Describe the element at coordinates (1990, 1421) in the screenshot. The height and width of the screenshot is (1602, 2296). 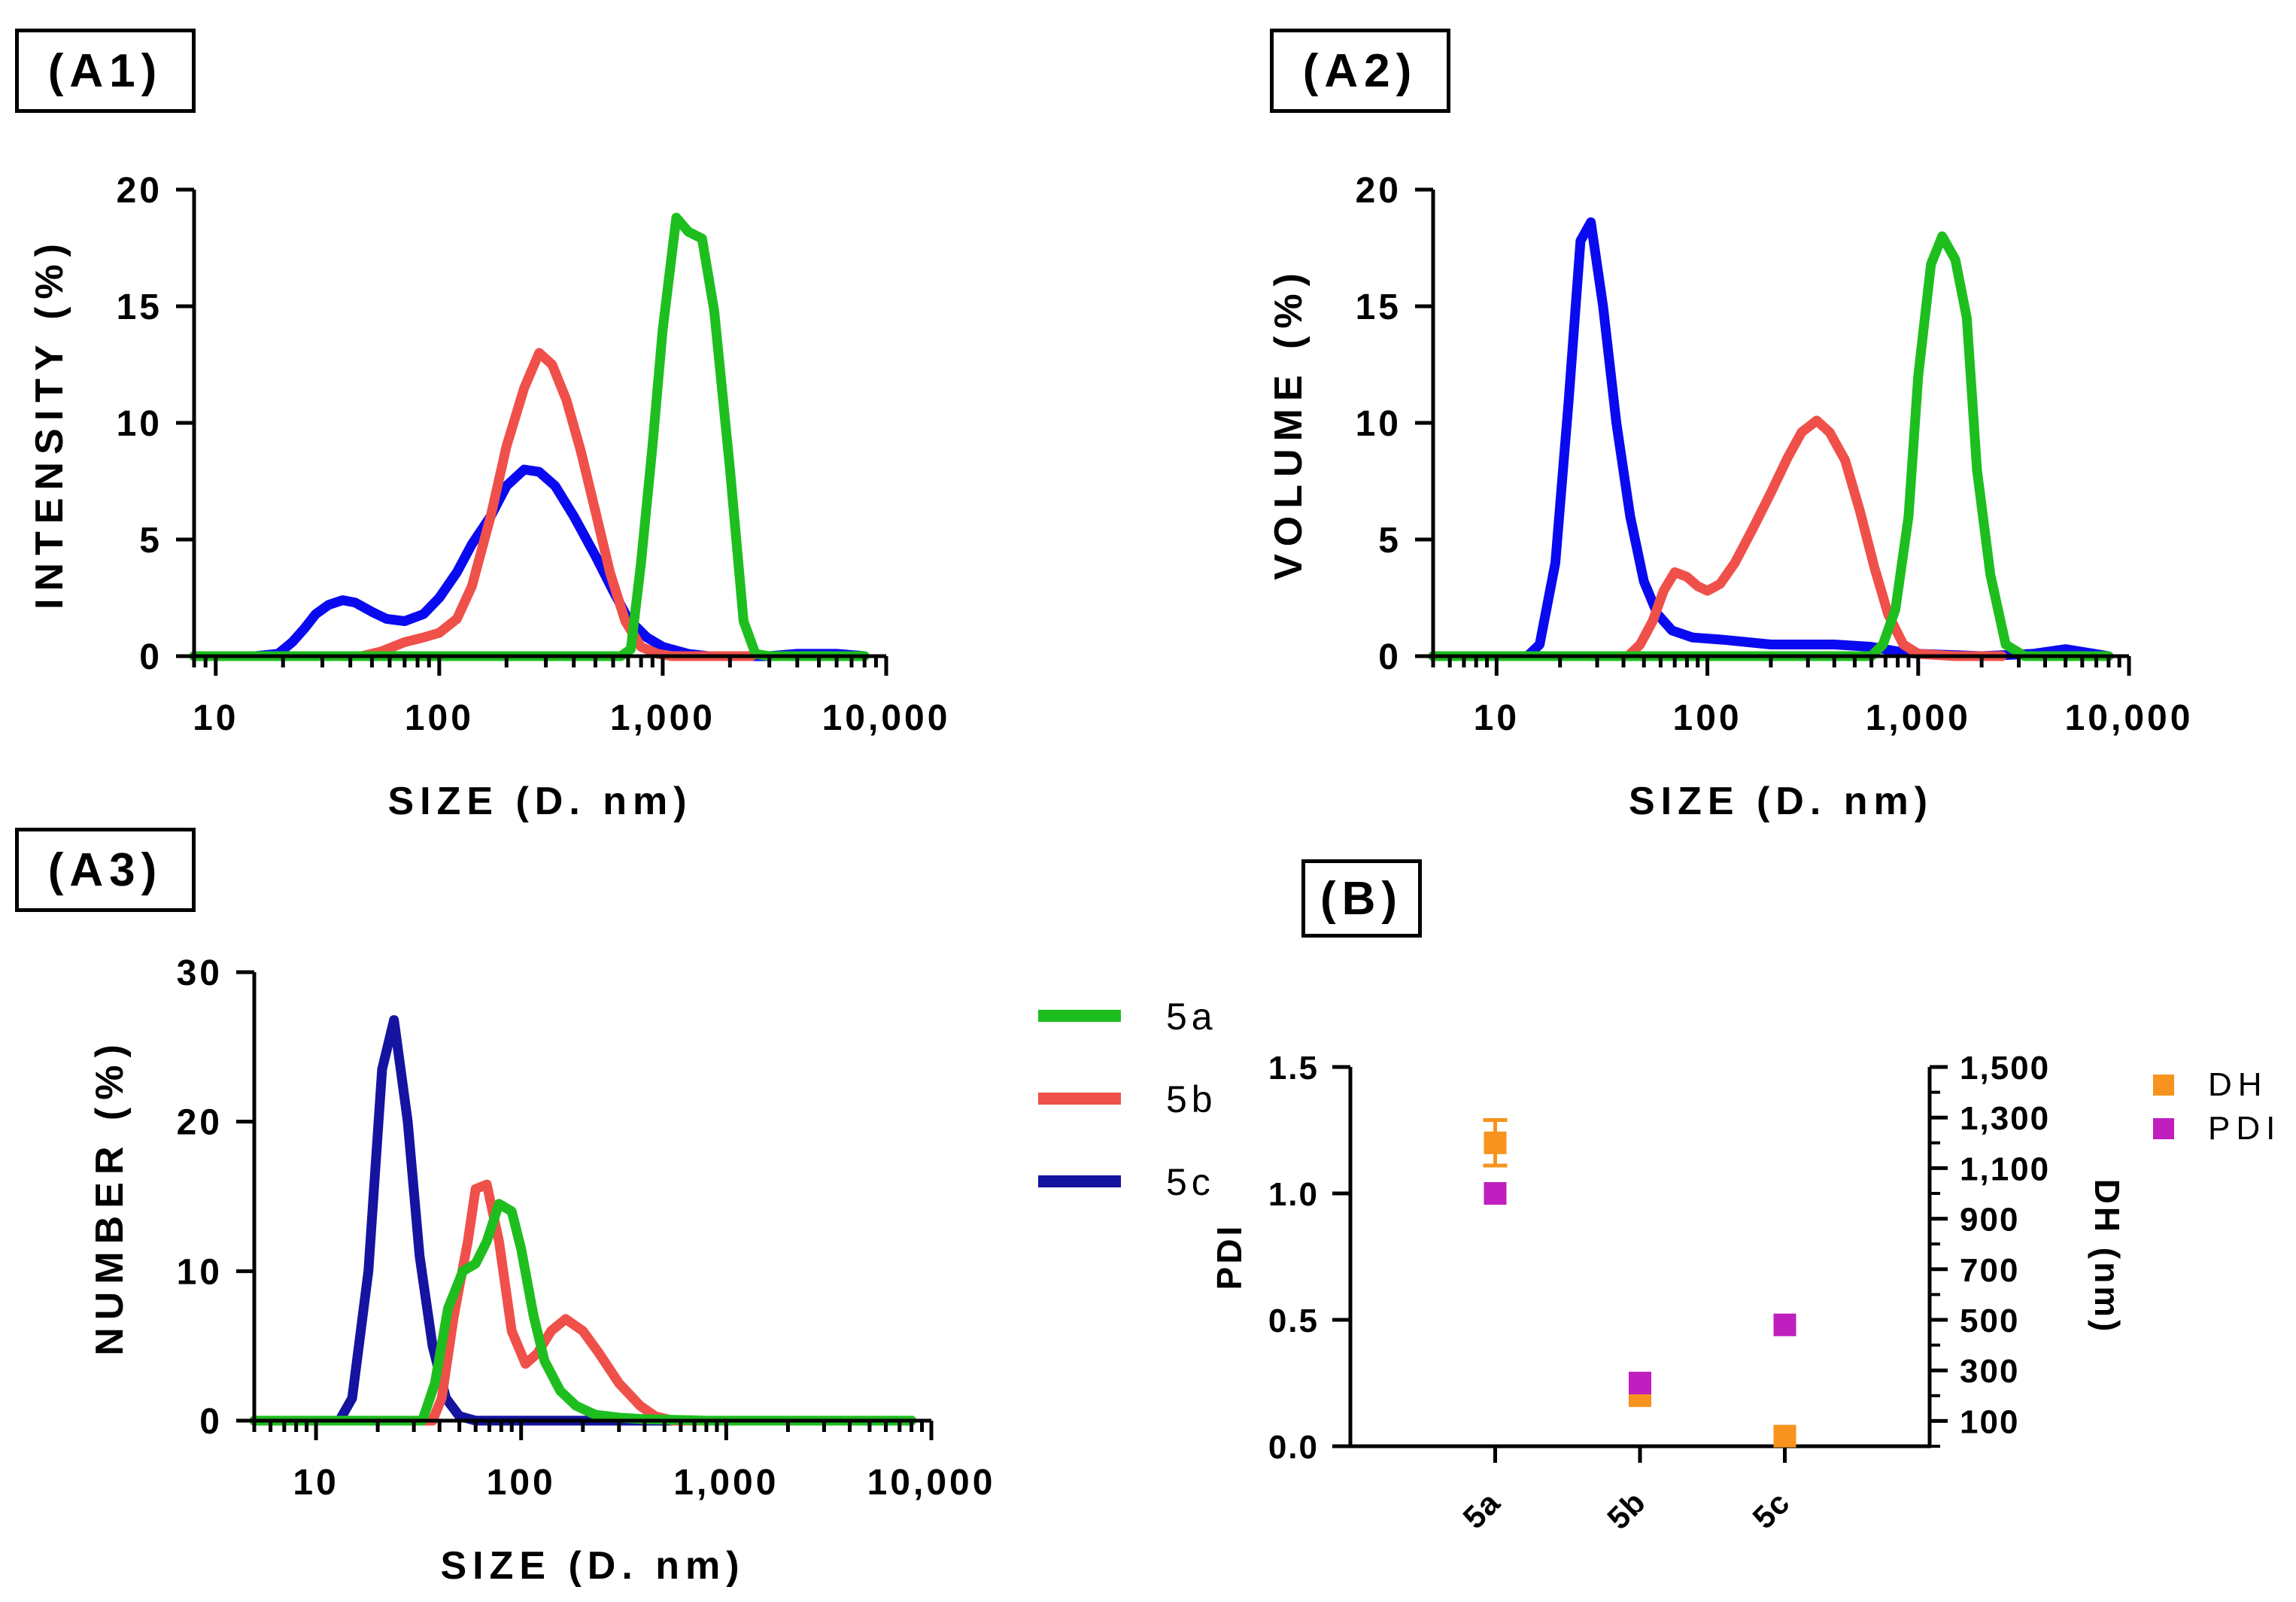
I see `y2-tick-label: 100` at that location.